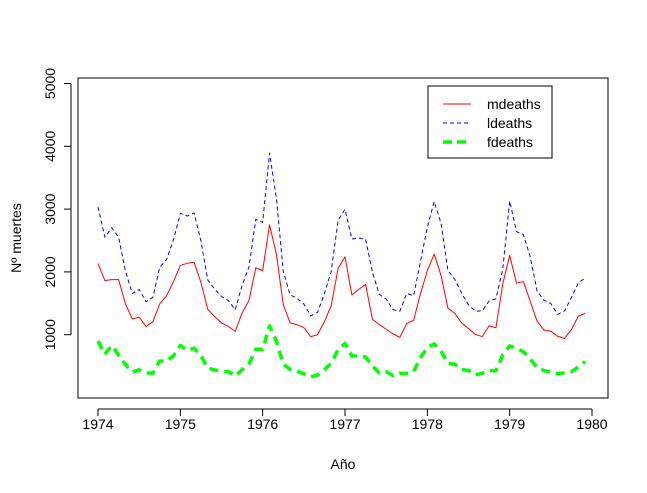 Image resolution: width=647 pixels, height=493 pixels. What do you see at coordinates (344, 424) in the screenshot?
I see `x-tick-label: 1977` at bounding box center [344, 424].